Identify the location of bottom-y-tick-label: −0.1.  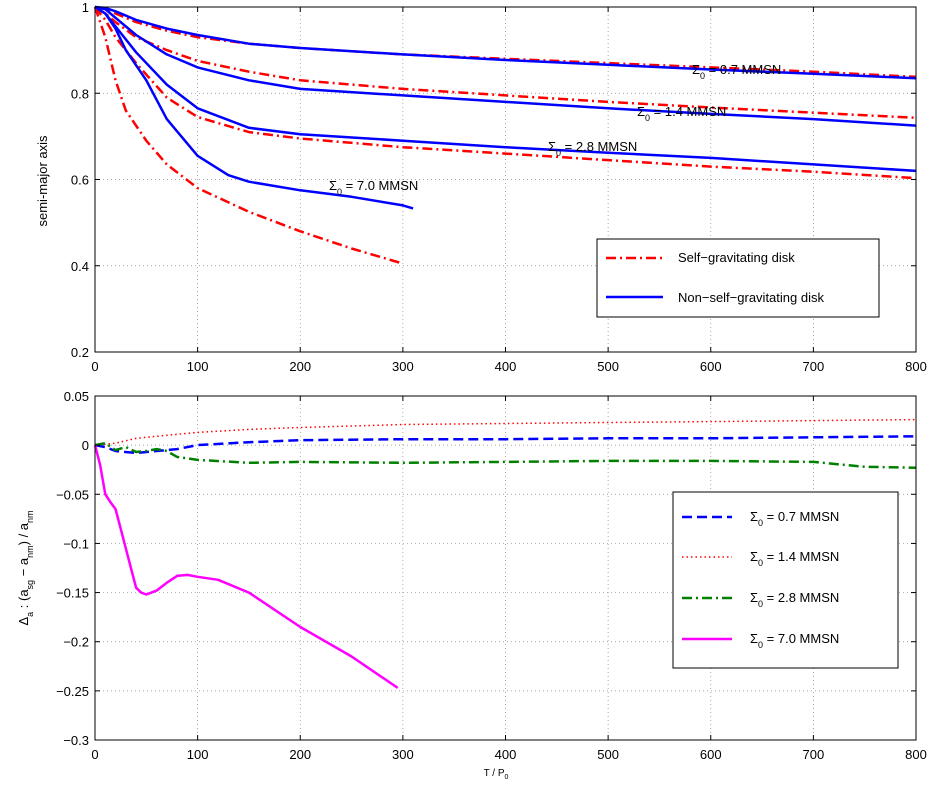
(76, 543).